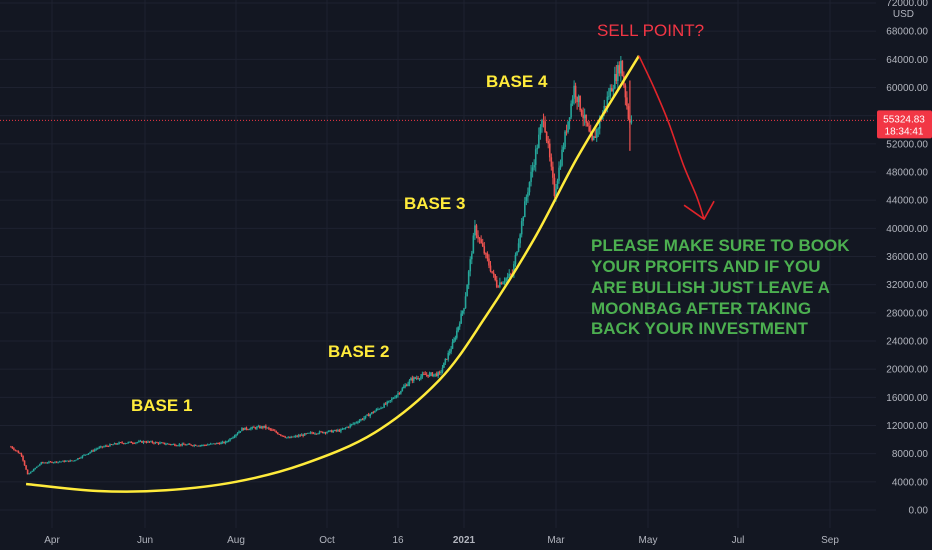 The height and width of the screenshot is (550, 932). I want to click on time-tick-label: Sep, so click(830, 540).